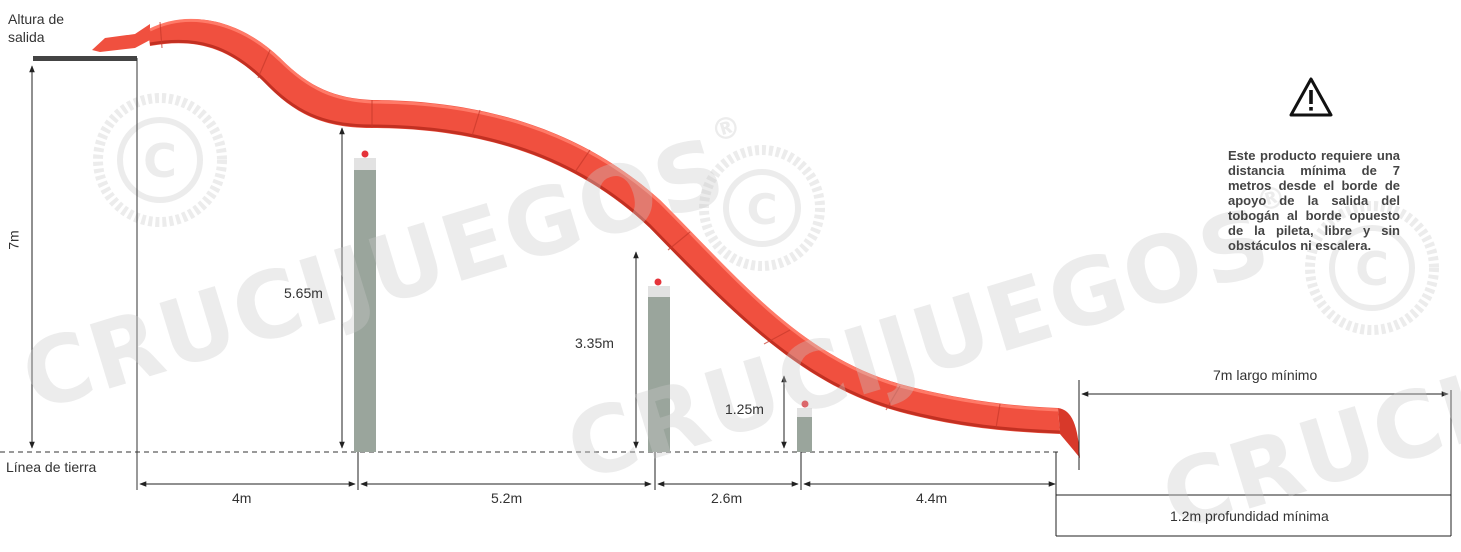 This screenshot has height=552, width=1461. Describe the element at coordinates (597, 471) in the screenshot. I see `span-dimensions` at that location.